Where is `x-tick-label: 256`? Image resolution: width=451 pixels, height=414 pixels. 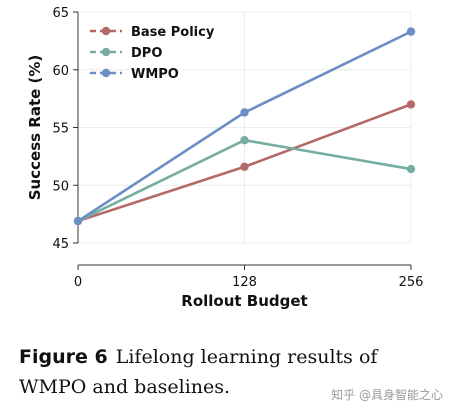
x-tick-label: 256 is located at coordinates (411, 282).